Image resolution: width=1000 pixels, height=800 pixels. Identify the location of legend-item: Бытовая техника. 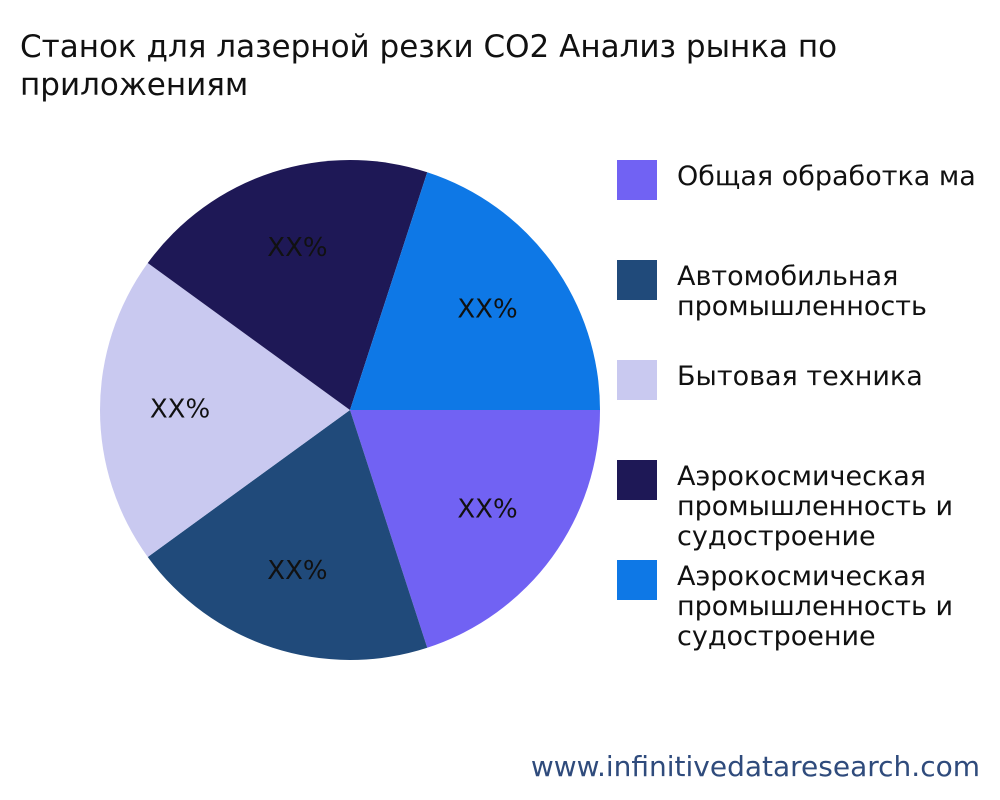
(808, 410).